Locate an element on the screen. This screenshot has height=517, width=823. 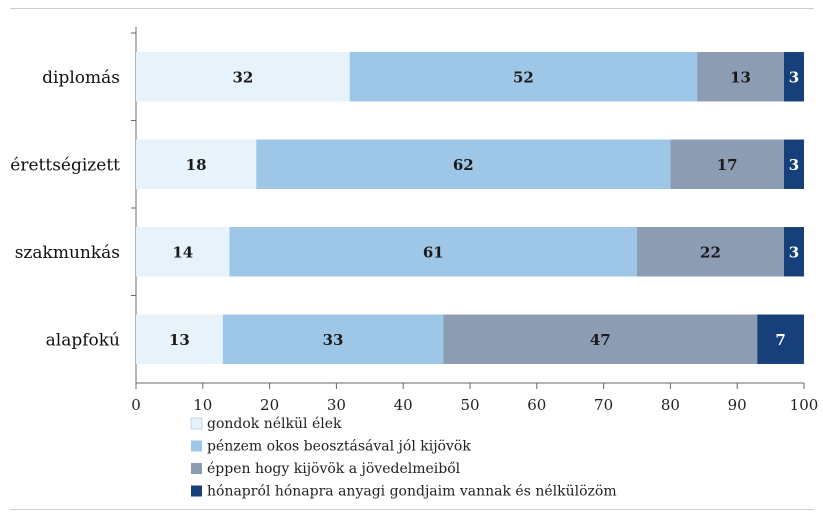
data-label: 22 is located at coordinates (710, 252).